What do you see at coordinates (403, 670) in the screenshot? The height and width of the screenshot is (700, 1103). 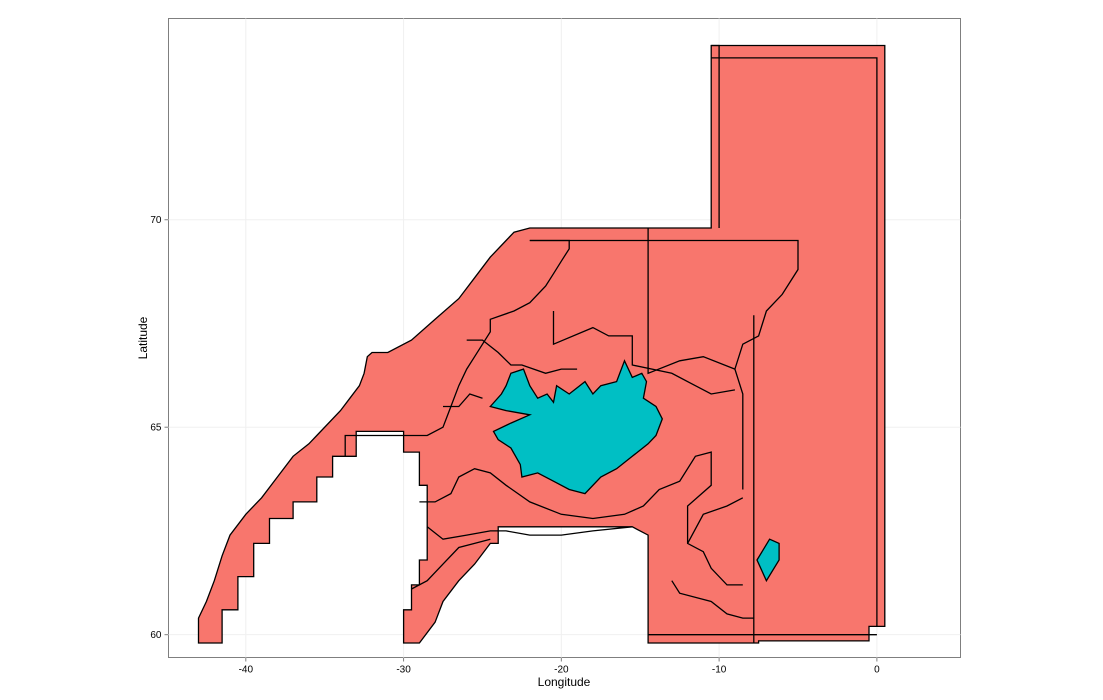 I see `x-tick-label: -30` at bounding box center [403, 670].